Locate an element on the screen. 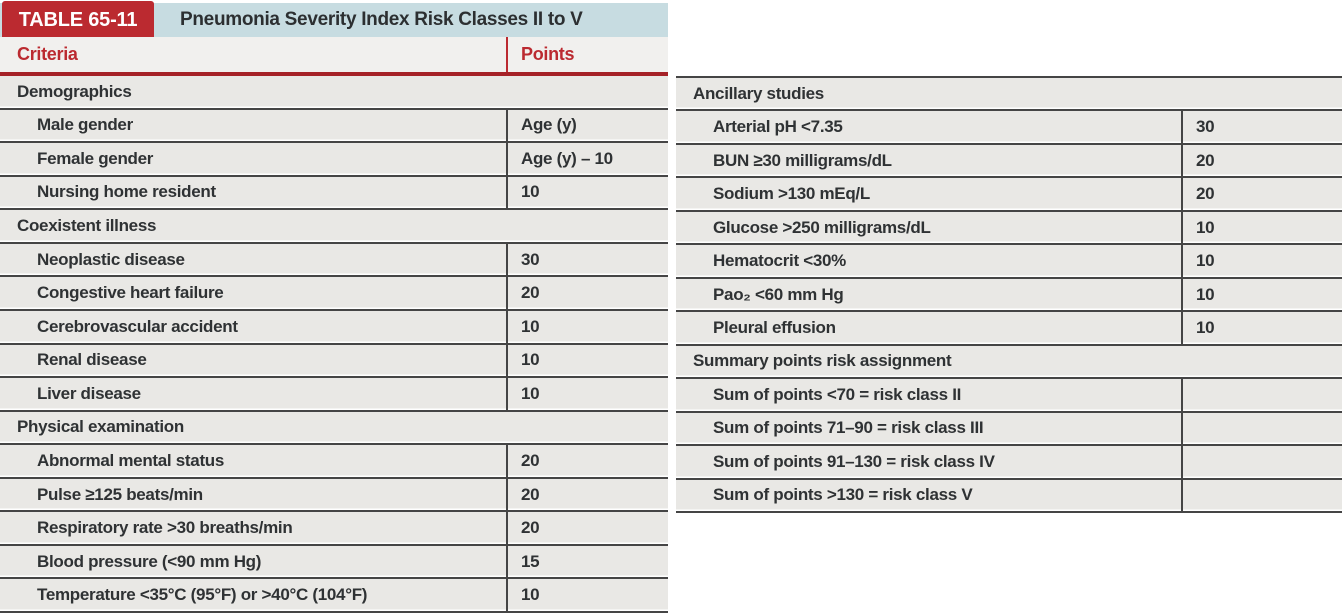  table-row: Sum of points 91–130 = risk class IV is located at coordinates (1009, 461).